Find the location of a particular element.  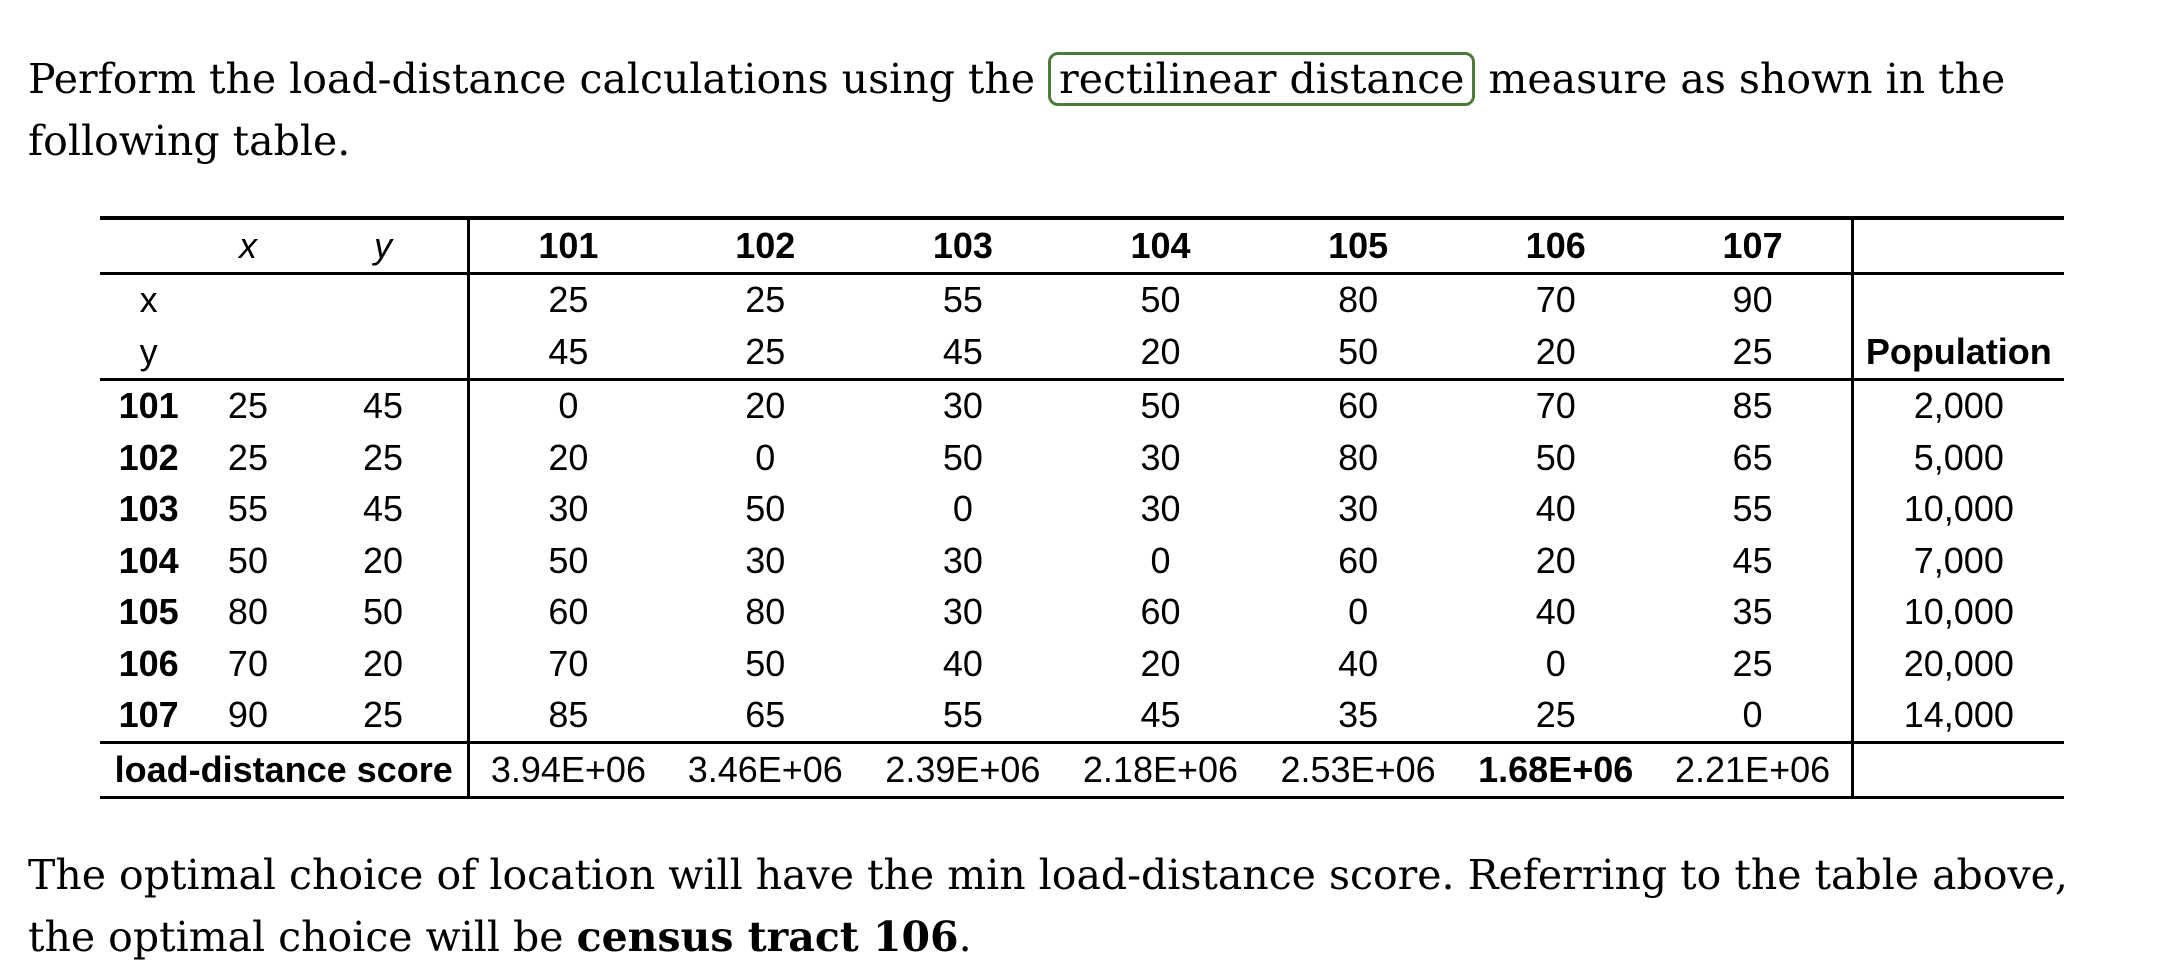

row-y: 50 is located at coordinates (382, 612).